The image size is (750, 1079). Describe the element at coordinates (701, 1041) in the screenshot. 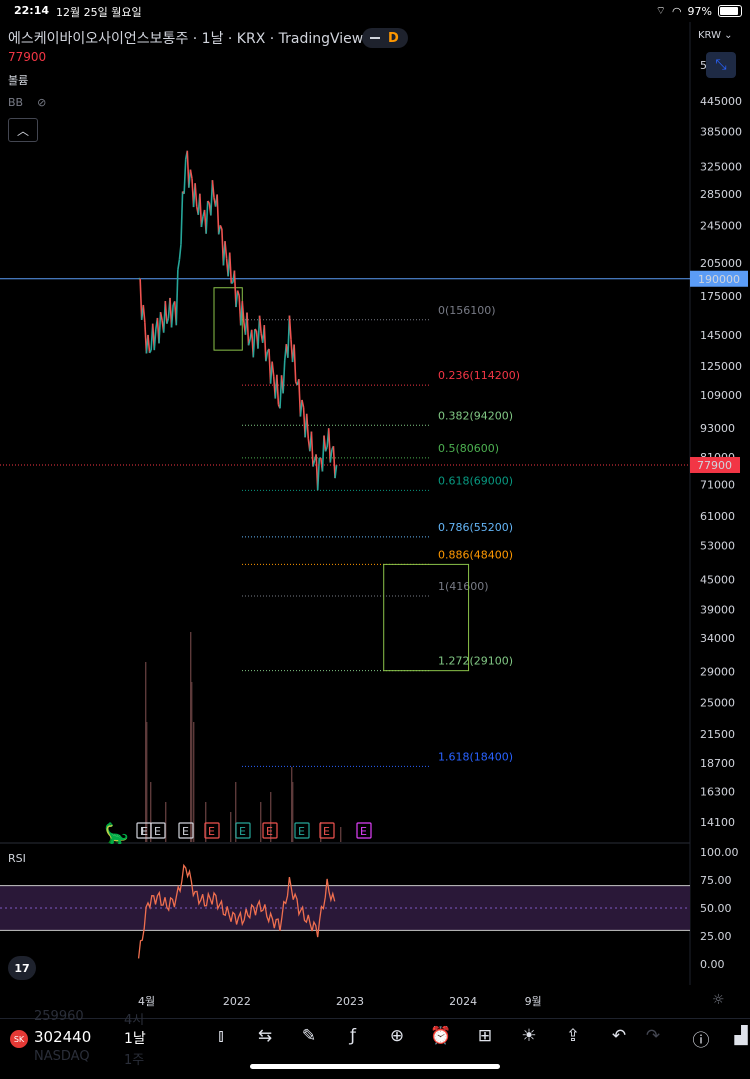

I see `info-icon: ⓘ` at that location.